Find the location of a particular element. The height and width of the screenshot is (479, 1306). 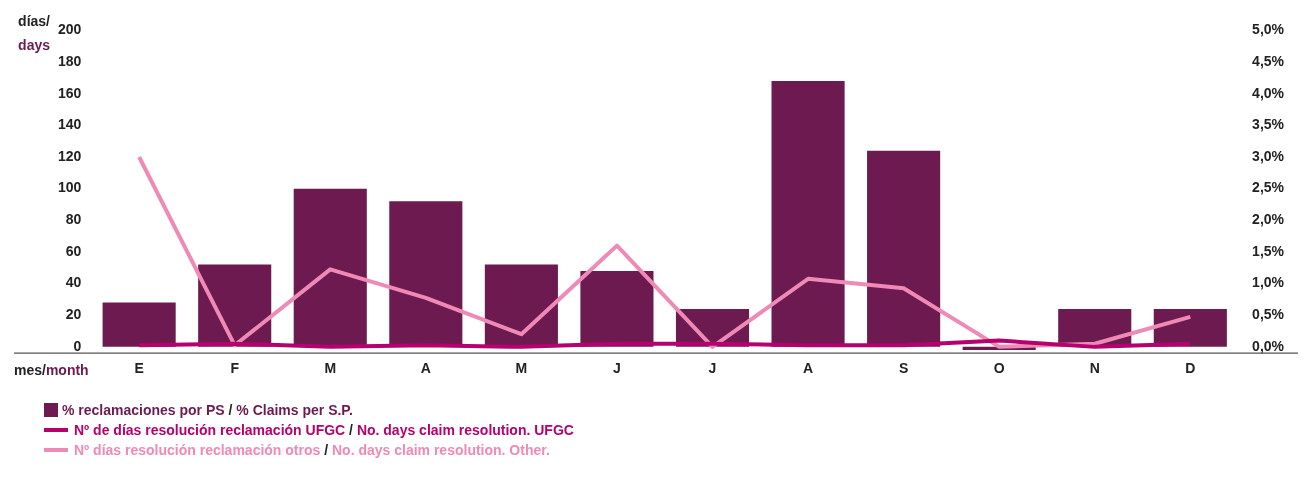

y-tick-label: 200 is located at coordinates (70, 29).